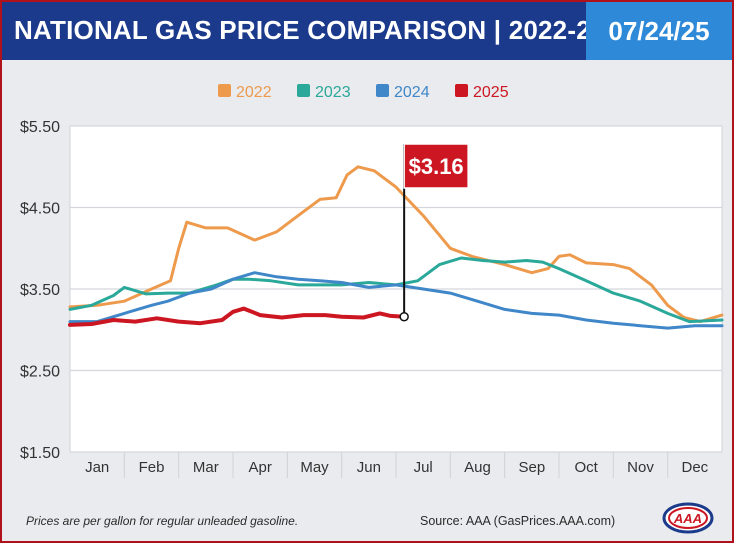  I want to click on y-axis: $5.50 $4.50 $3.50 $2.50 $1.50, so click(40, 290).